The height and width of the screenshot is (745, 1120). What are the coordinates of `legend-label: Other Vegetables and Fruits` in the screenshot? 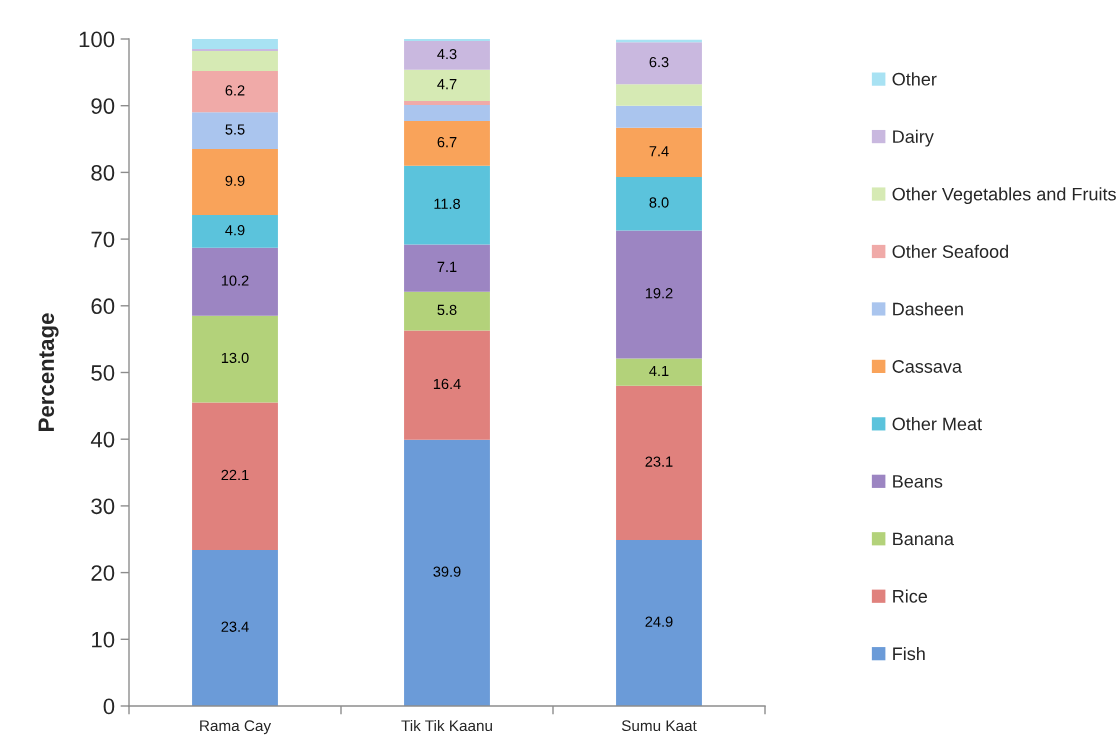 It's located at (1004, 196).